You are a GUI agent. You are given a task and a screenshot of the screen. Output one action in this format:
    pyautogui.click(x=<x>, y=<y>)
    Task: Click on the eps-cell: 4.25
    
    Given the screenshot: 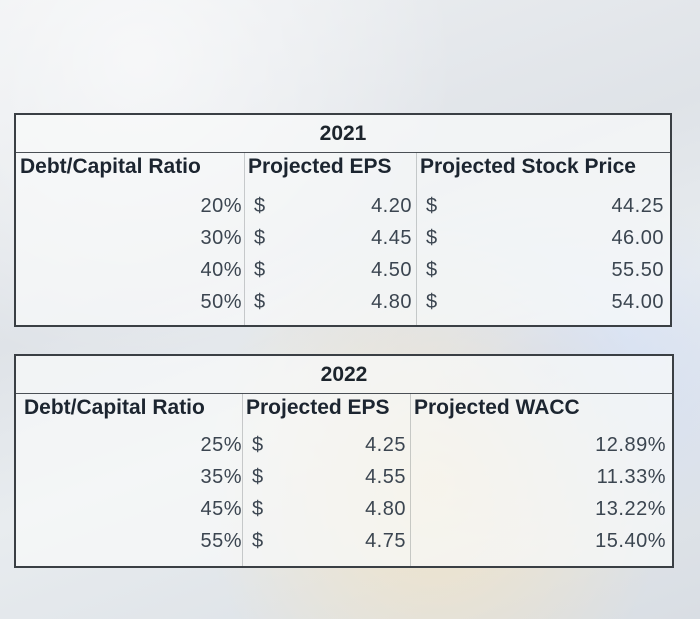 What is the action you would take?
    pyautogui.click(x=385, y=445)
    